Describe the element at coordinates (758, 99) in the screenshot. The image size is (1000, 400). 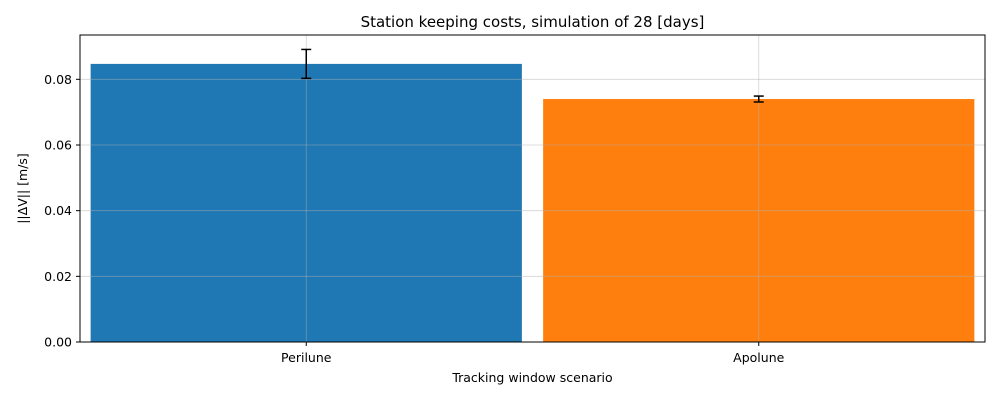
I see `error-bar-apolune` at that location.